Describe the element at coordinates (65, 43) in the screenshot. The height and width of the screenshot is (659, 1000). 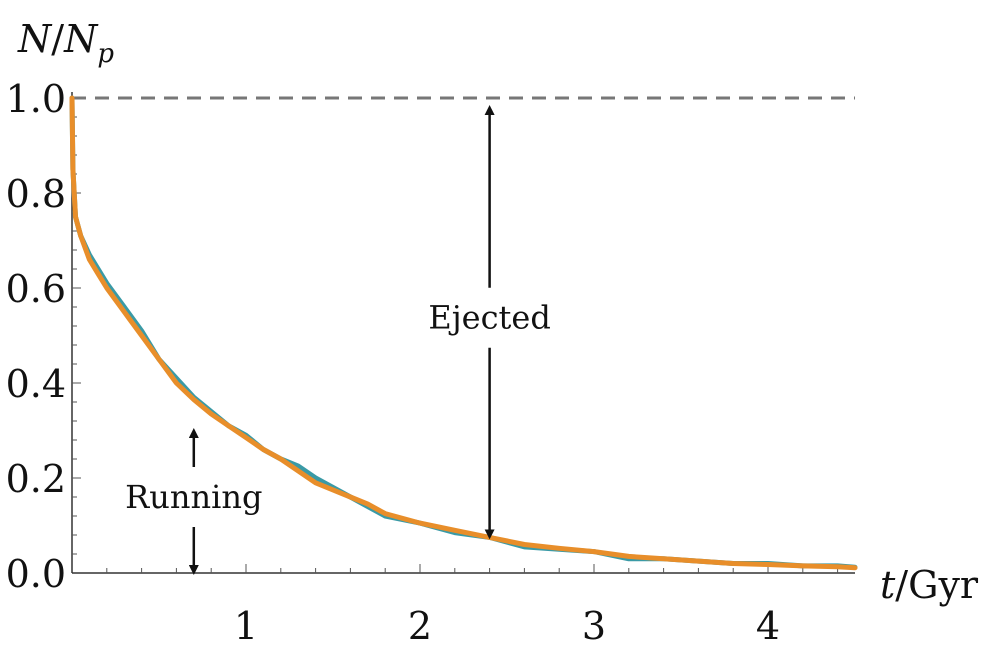
I see `y-axis-title: N/Np` at that location.